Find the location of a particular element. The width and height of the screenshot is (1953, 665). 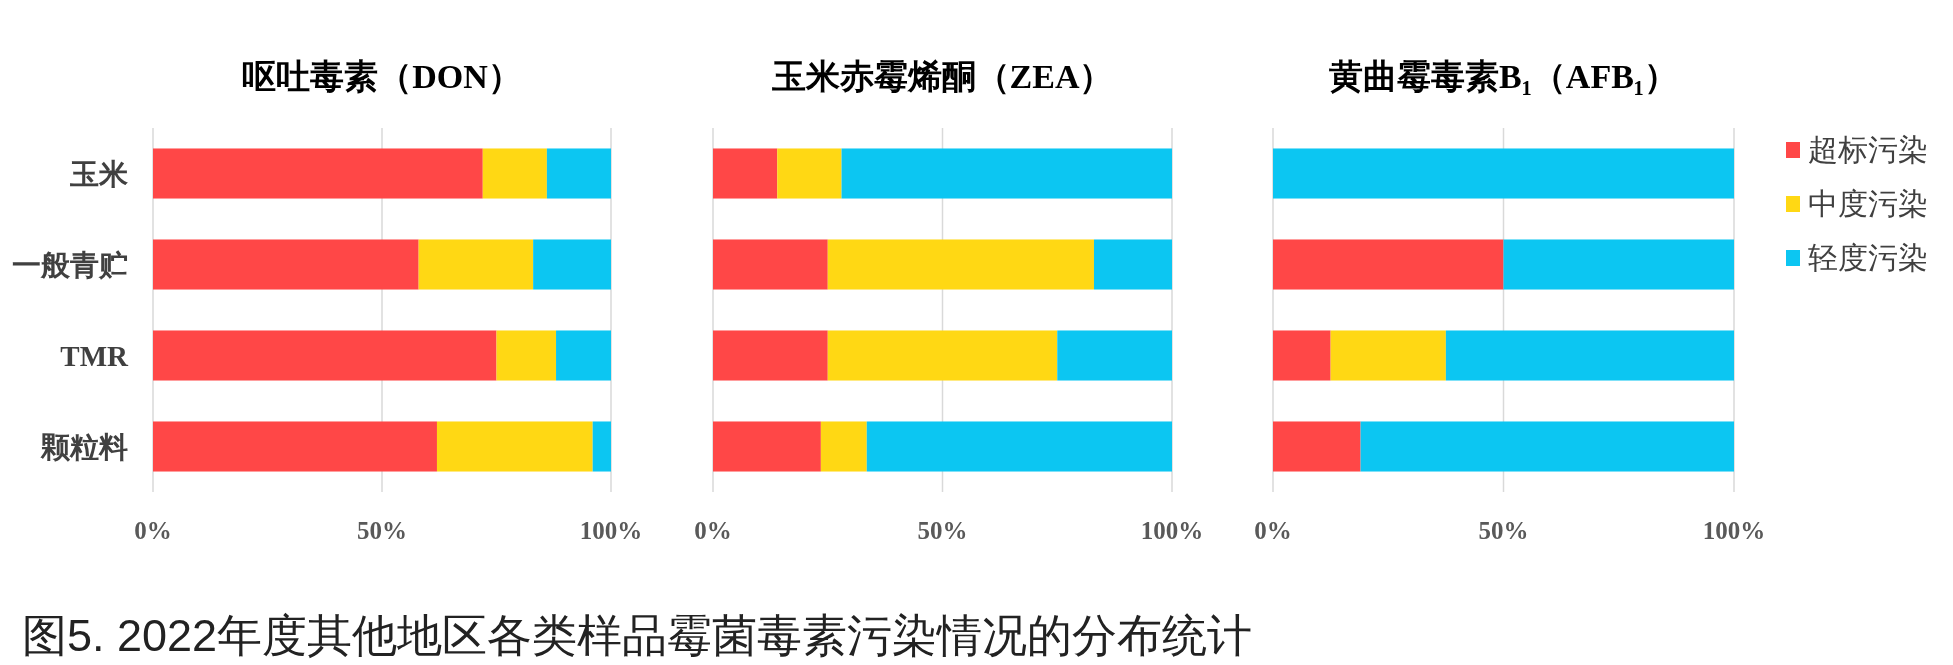

y-tick-label: 颗粒料 is located at coordinates (84, 446).